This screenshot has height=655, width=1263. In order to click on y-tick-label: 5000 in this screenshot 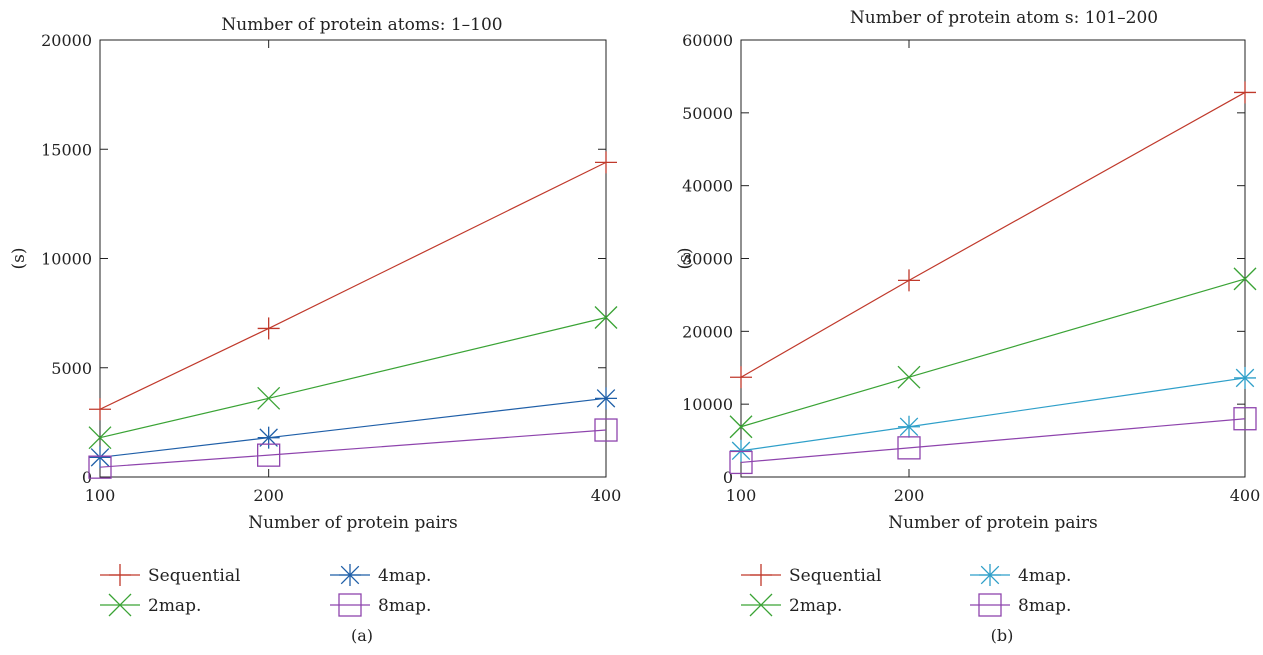, I will do `click(71, 368)`.